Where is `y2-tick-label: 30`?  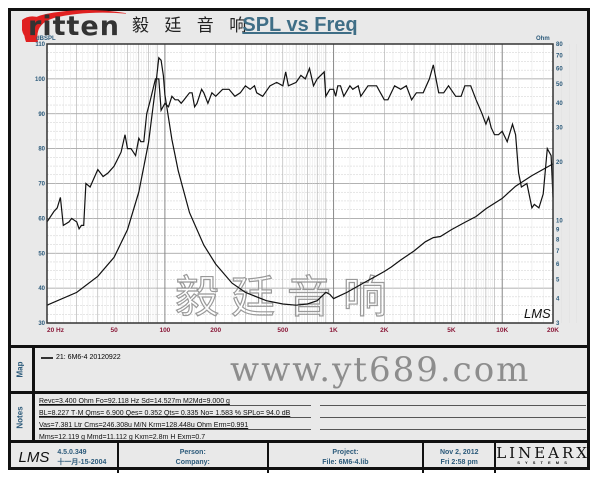 y2-tick-label: 30 is located at coordinates (559, 128).